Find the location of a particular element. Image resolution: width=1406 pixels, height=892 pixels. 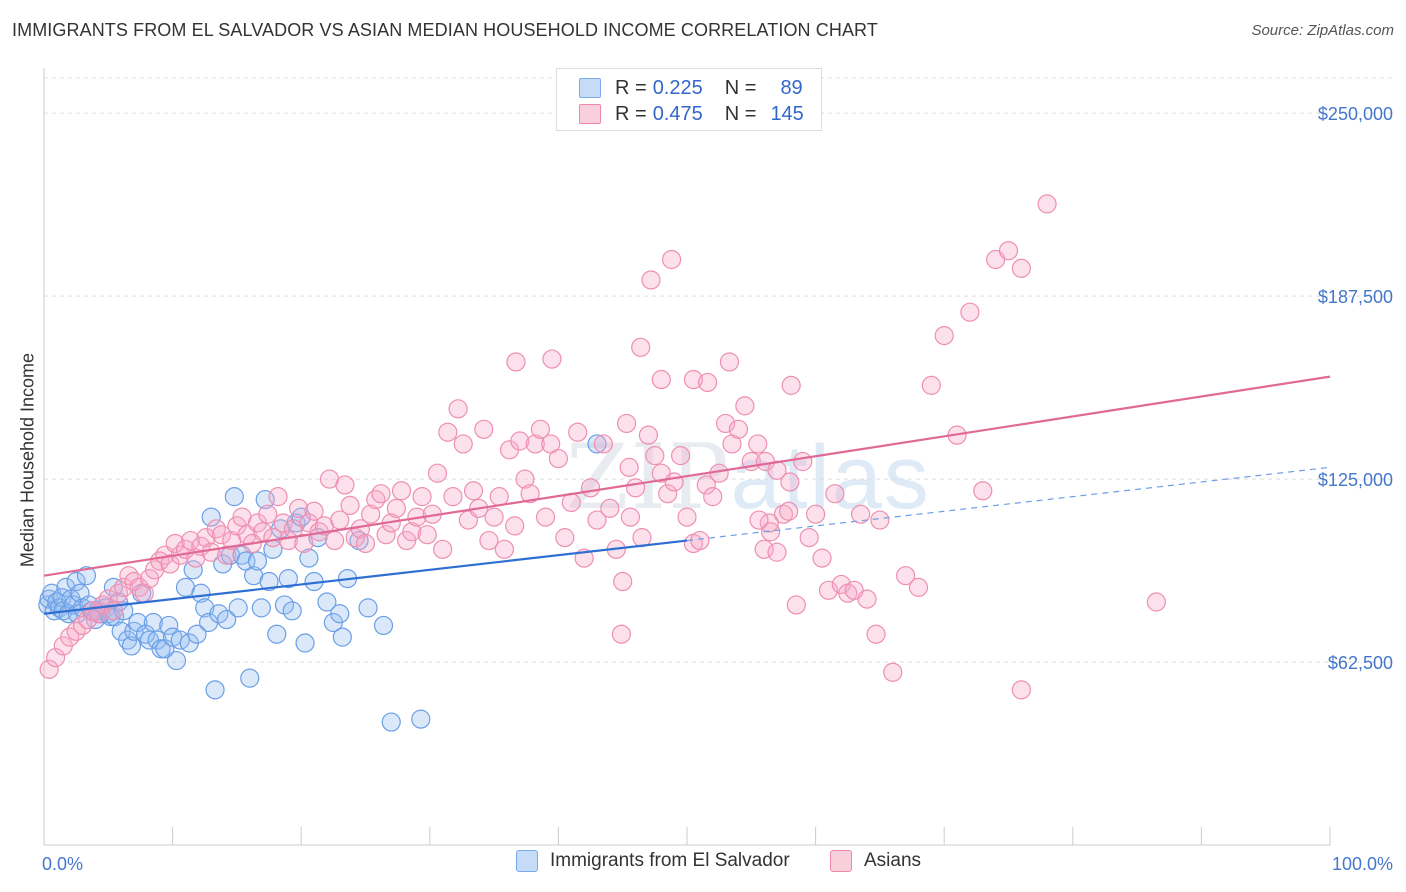

y-tick-label: $250,000 is located at coordinates (1355, 114).